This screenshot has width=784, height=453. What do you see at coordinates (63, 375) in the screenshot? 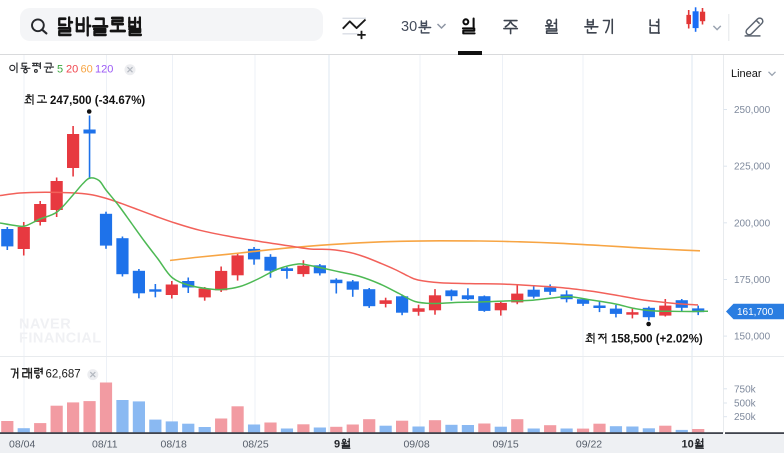
I see `svg-text: 62,687` at bounding box center [63, 375].